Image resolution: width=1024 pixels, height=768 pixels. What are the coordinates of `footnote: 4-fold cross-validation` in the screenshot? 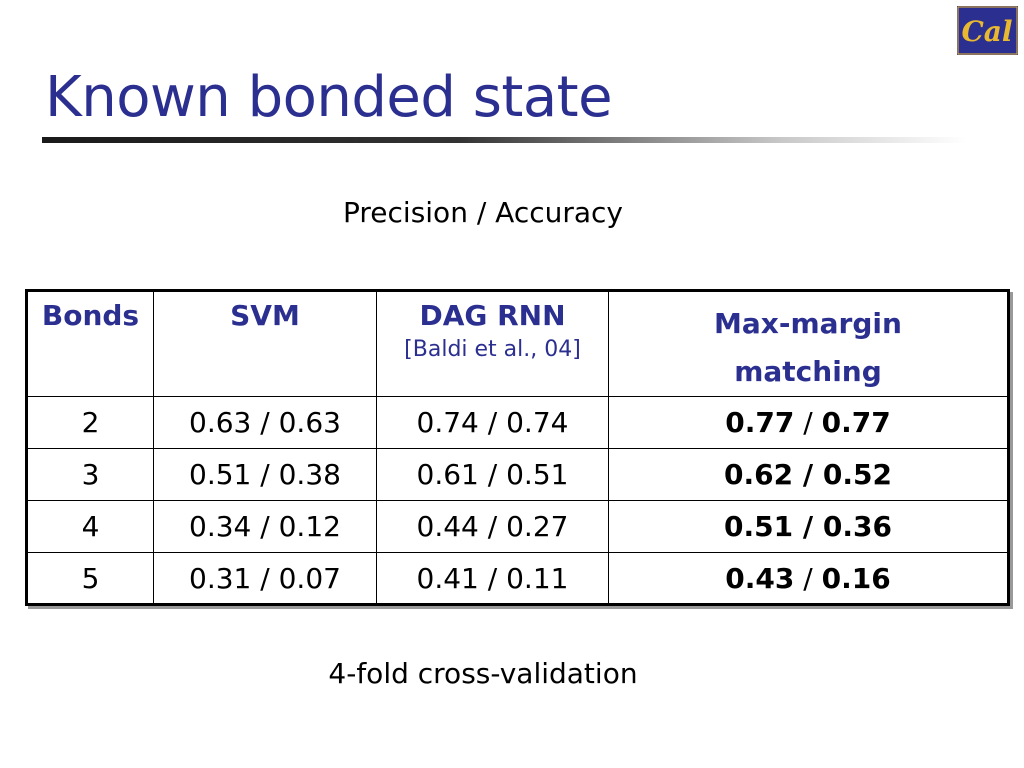 It's located at (483, 673).